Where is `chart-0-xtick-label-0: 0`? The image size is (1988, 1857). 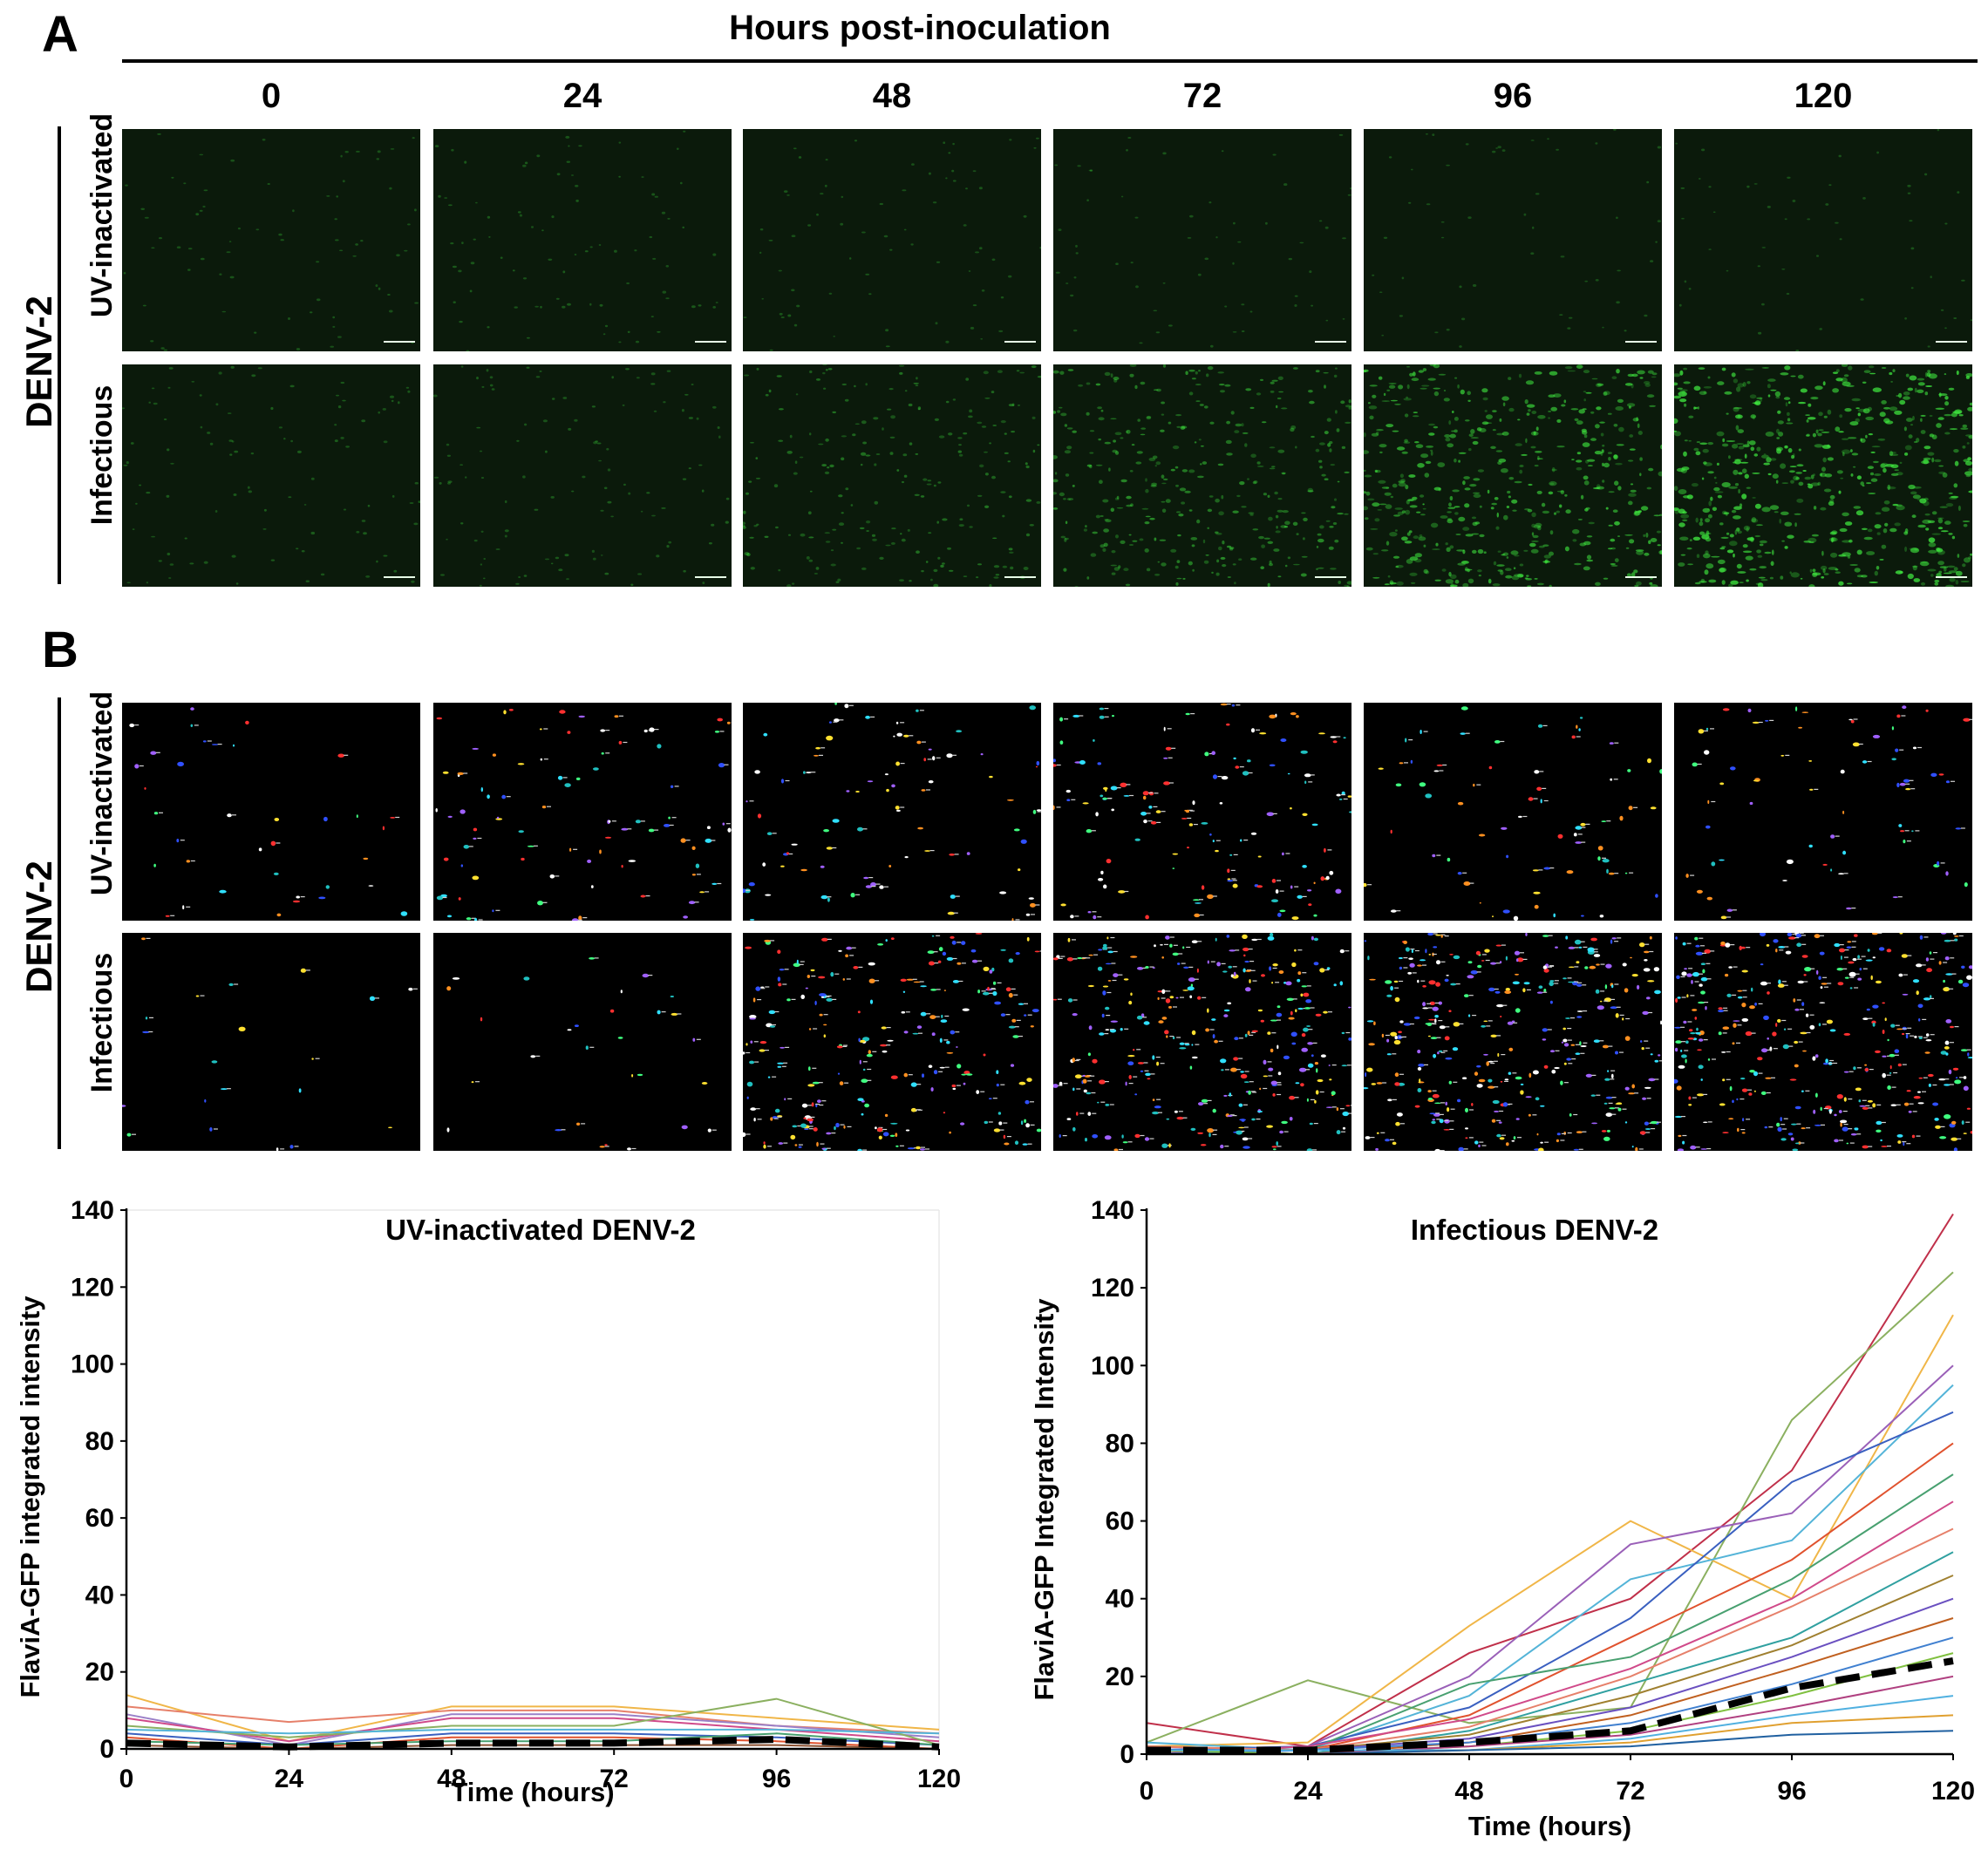 chart-0-xtick-label-0: 0 is located at coordinates (127, 1779).